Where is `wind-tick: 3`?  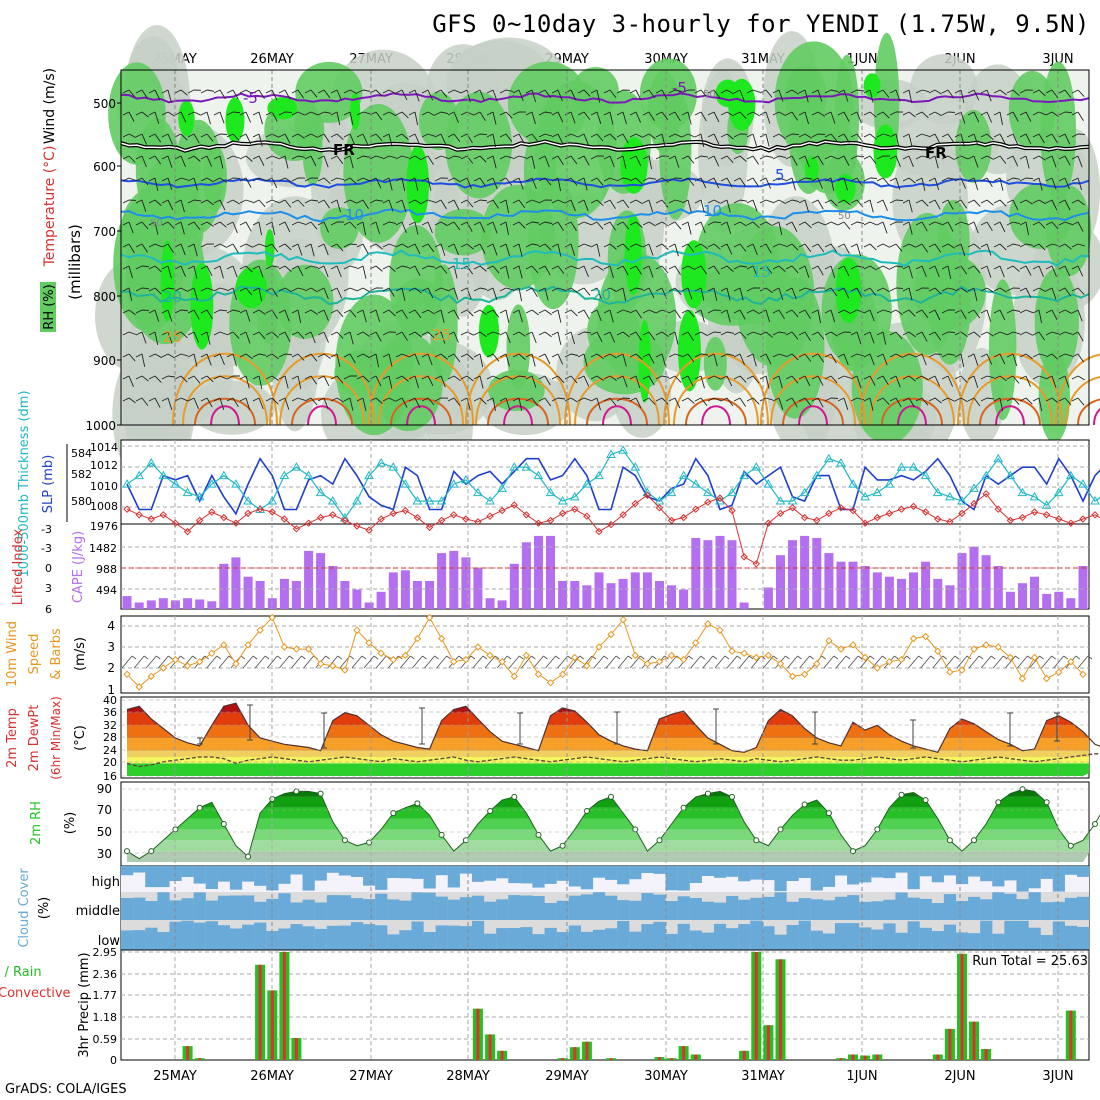
wind-tick: 3 is located at coordinates (111, 647).